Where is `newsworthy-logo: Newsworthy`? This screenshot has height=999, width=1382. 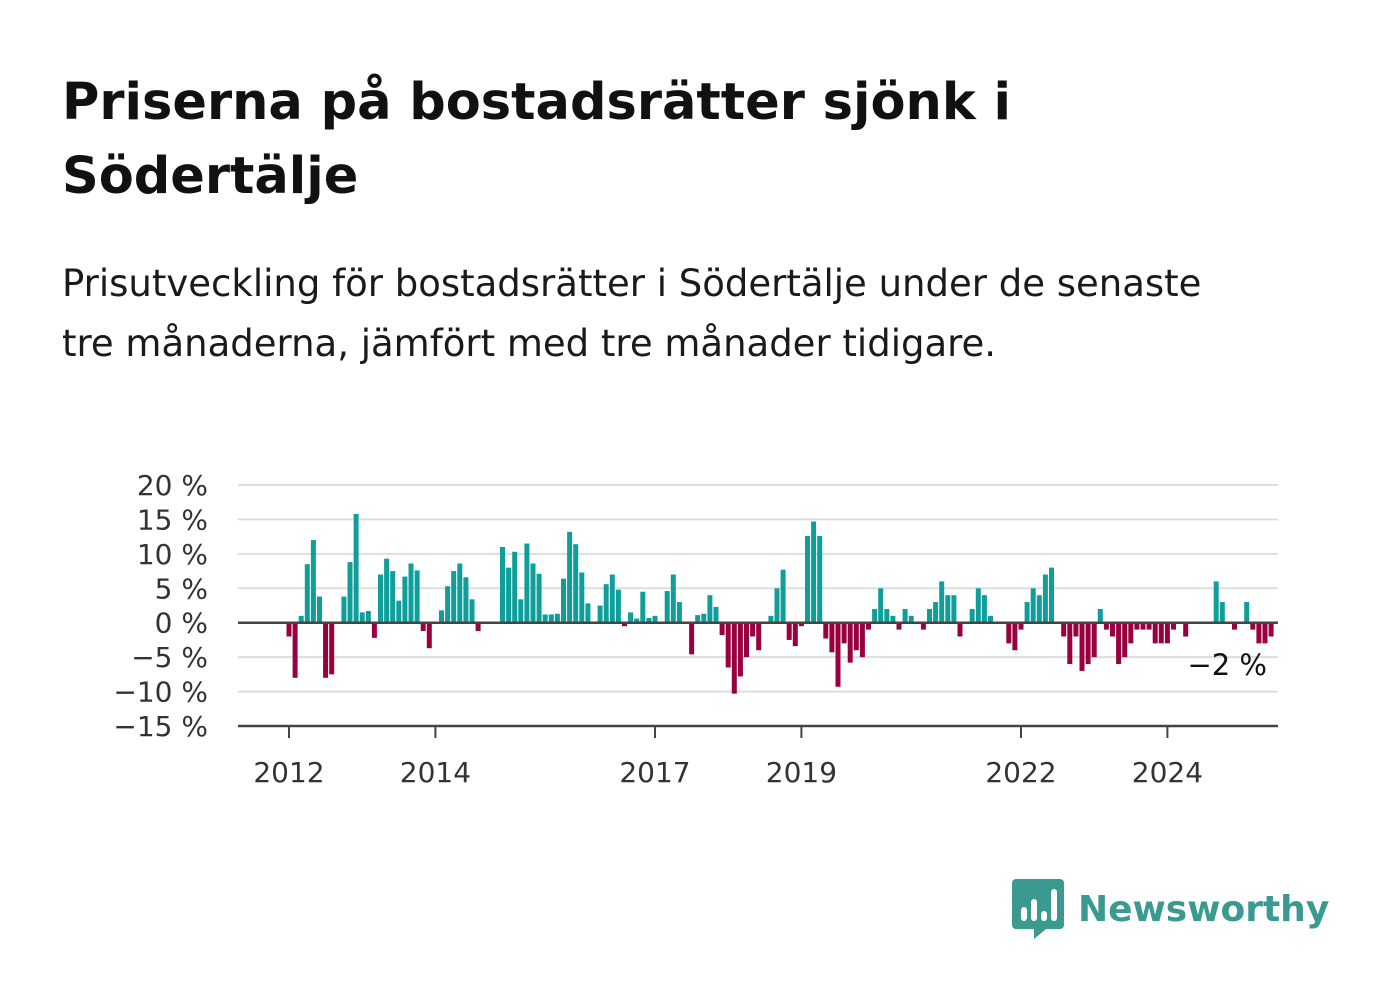 newsworthy-logo: Newsworthy is located at coordinates (1170, 909).